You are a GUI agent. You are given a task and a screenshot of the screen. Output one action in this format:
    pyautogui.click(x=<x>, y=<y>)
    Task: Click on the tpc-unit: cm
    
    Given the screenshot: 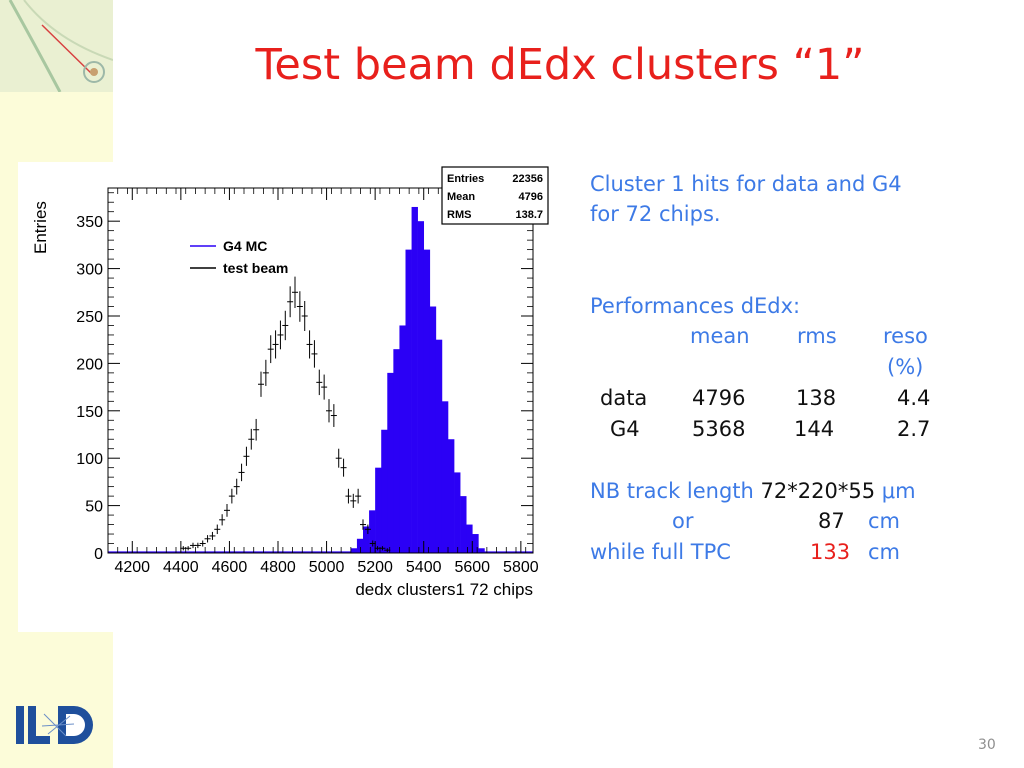 What is the action you would take?
    pyautogui.click(x=884, y=552)
    